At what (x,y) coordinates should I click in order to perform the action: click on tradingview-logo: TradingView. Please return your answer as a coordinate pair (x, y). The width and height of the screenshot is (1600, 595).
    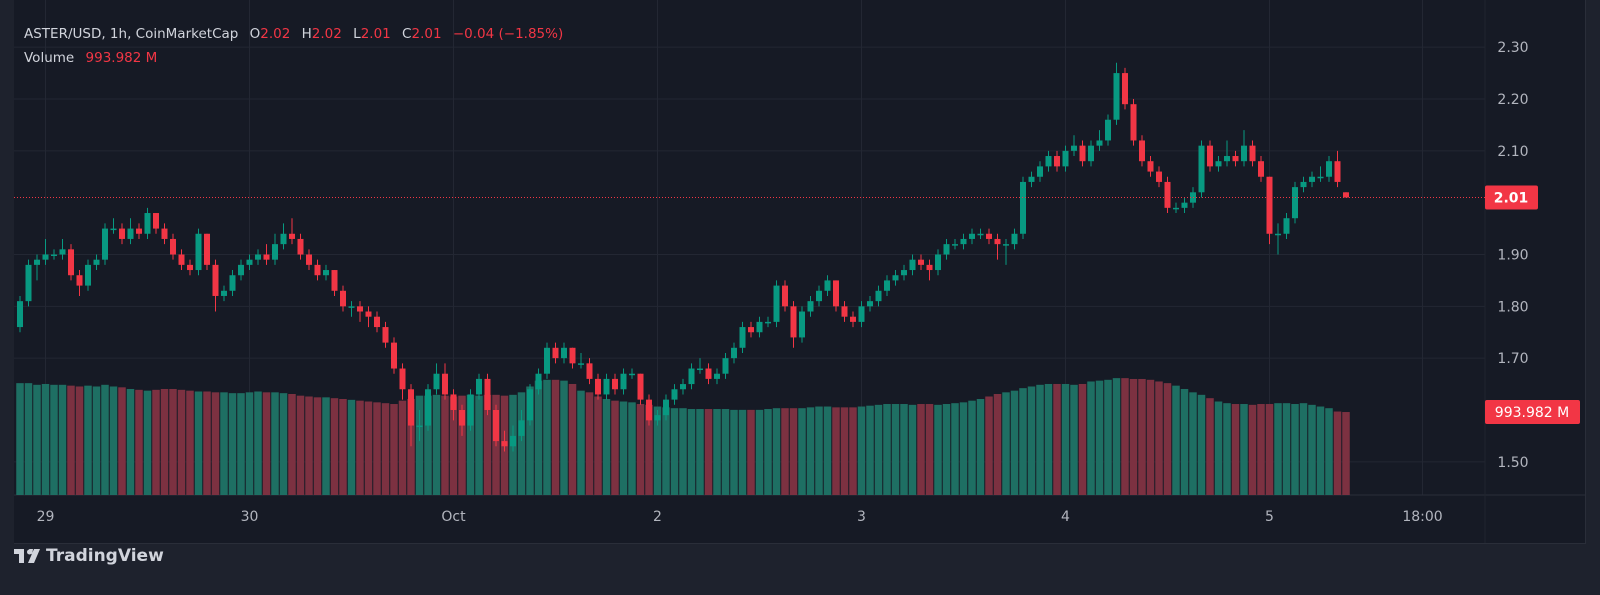
    Looking at the image, I should click on (89, 556).